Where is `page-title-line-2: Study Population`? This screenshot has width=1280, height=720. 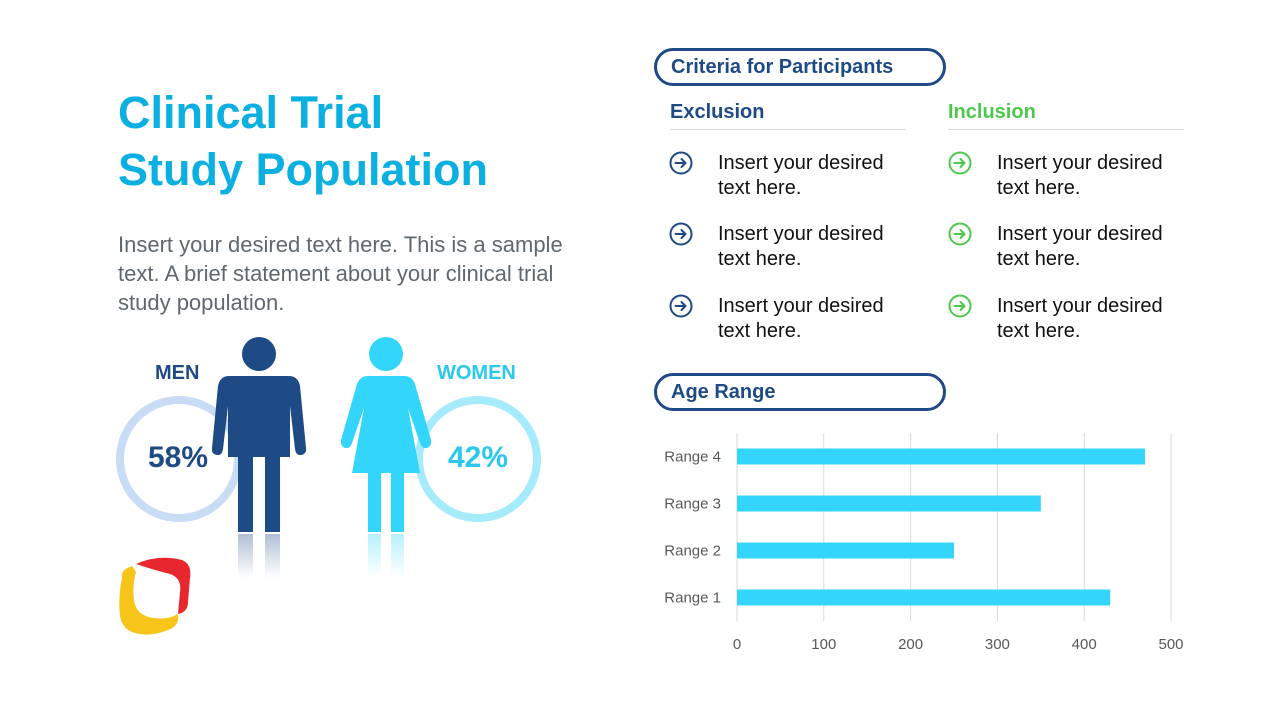
page-title-line-2: Study Population is located at coordinates (303, 169).